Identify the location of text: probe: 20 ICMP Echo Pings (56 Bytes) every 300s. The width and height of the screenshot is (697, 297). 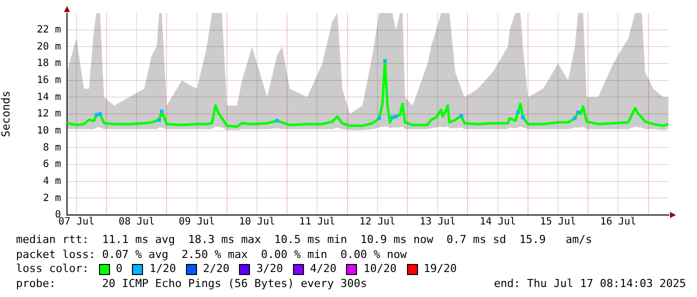
(191, 283).